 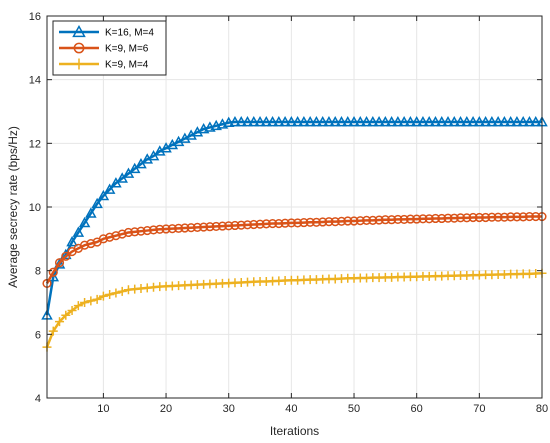 What do you see at coordinates (129, 33) in the screenshot?
I see `legend-label: K=16, M=4` at bounding box center [129, 33].